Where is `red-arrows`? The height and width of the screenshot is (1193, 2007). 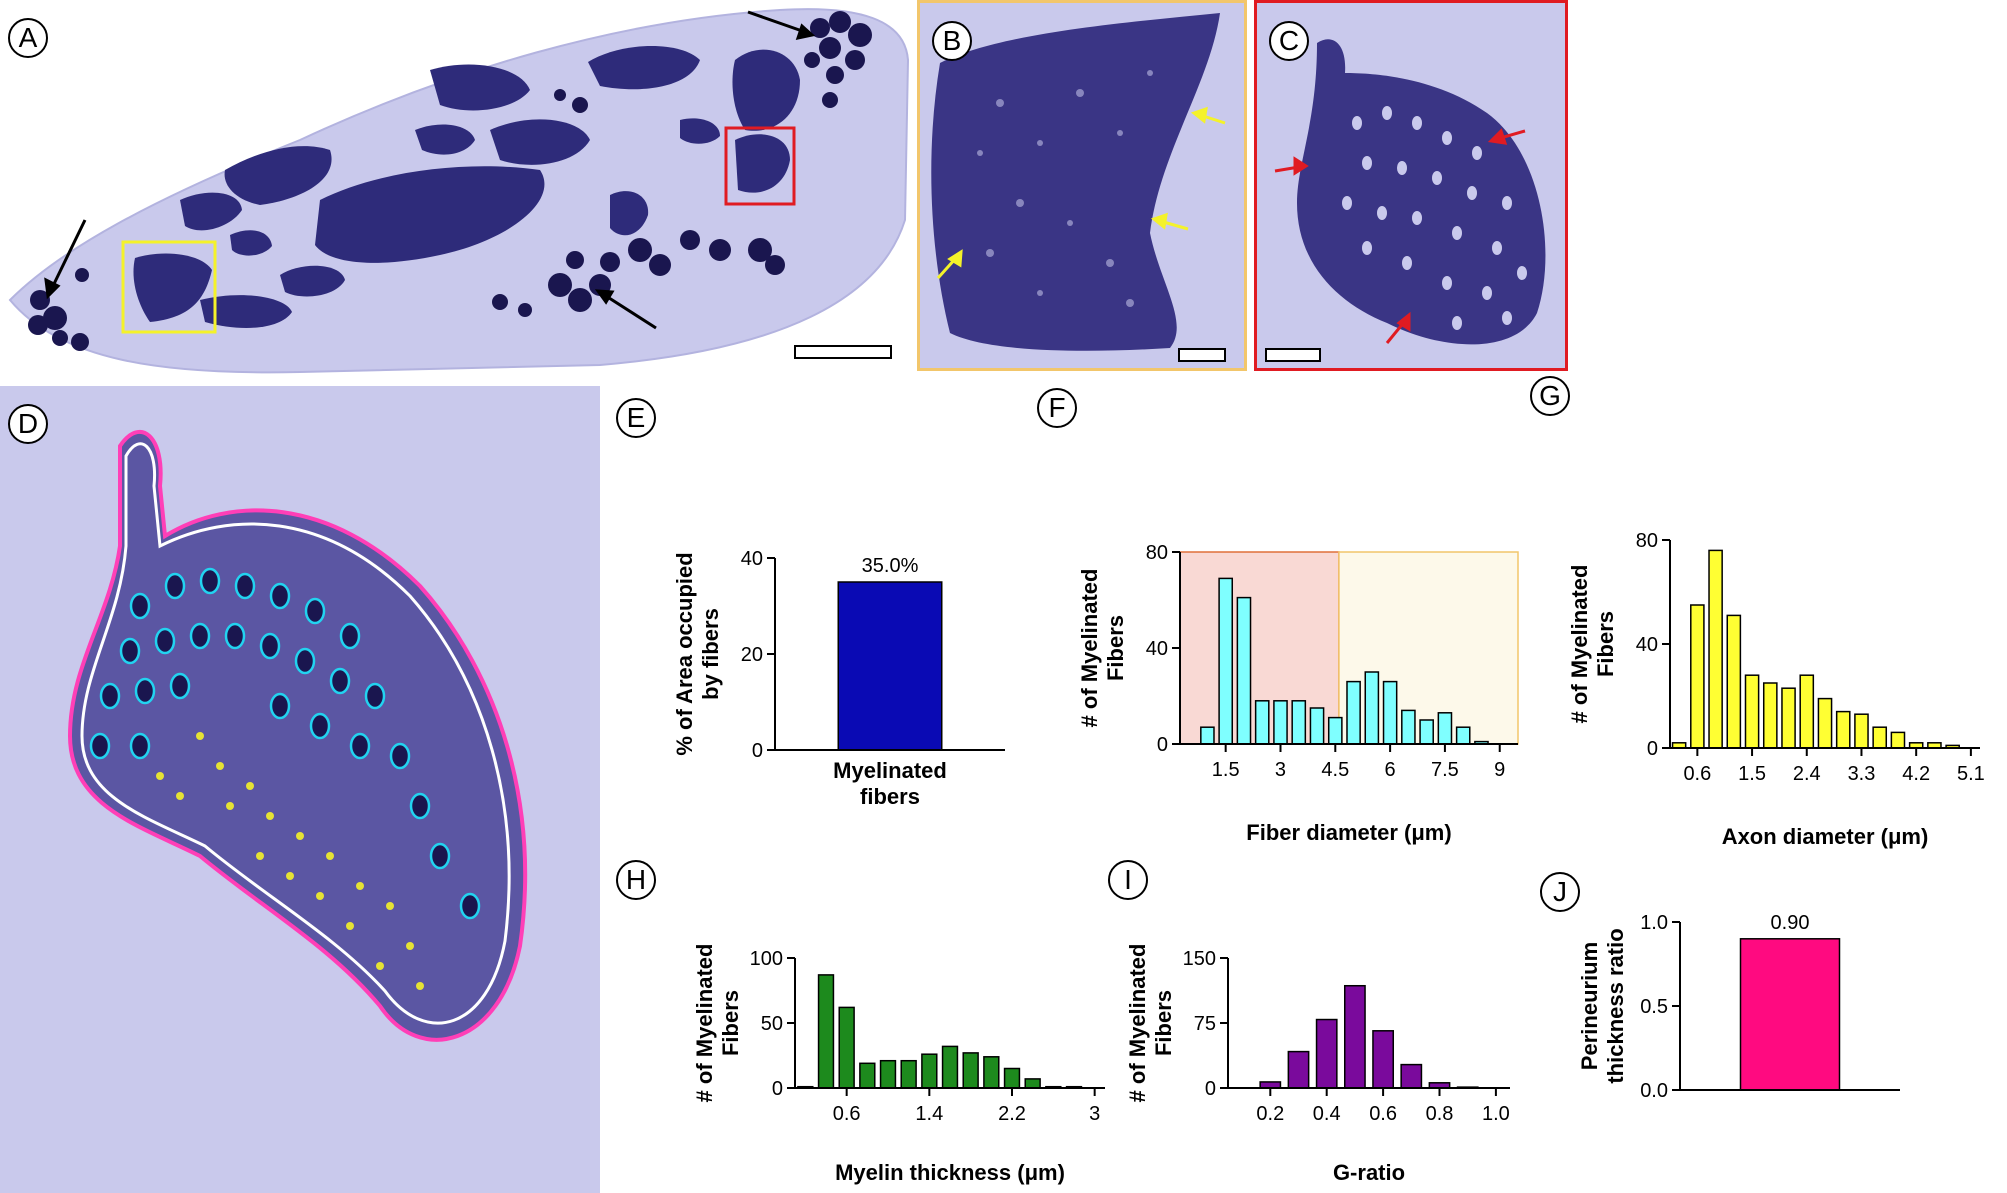
red-arrows is located at coordinates (1400, 236).